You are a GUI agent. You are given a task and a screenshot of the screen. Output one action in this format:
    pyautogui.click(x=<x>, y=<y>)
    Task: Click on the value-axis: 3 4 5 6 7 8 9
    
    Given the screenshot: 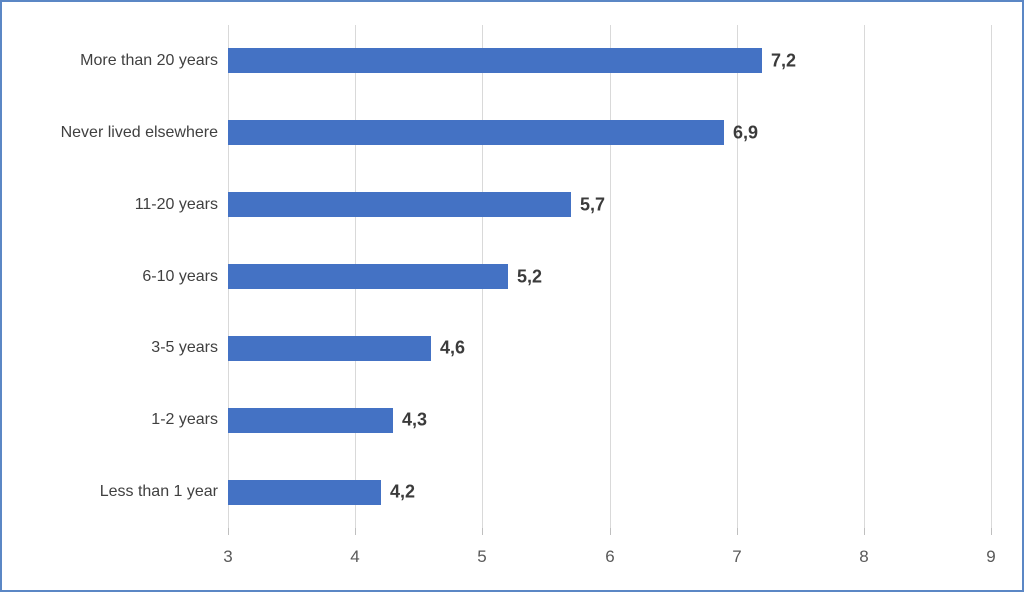 What is the action you would take?
    pyautogui.click(x=609, y=556)
    